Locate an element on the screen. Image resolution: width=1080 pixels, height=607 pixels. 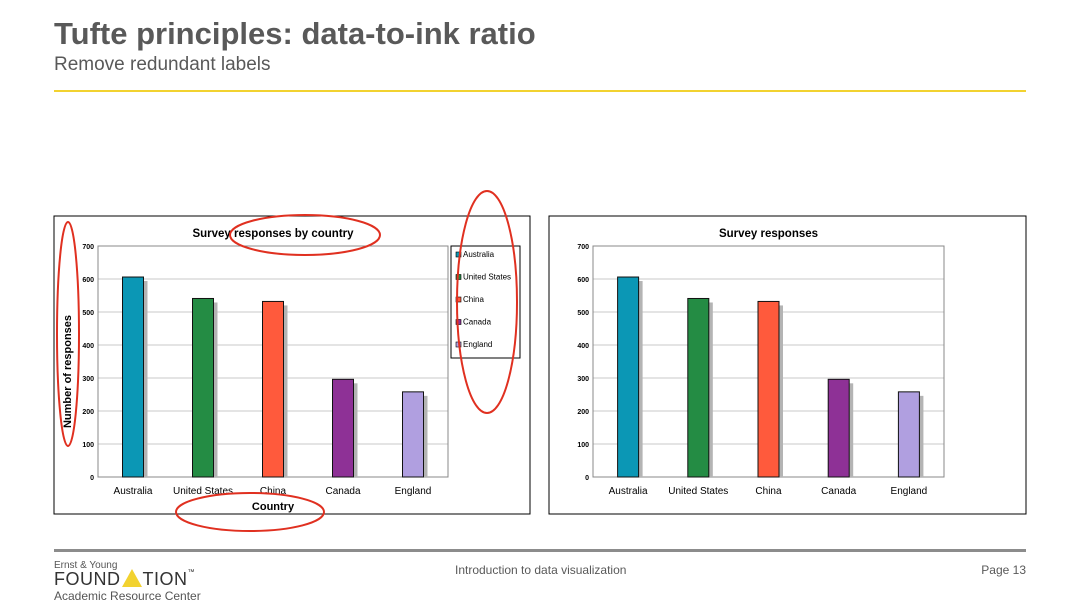
legend-swatch is located at coordinates (458, 299).